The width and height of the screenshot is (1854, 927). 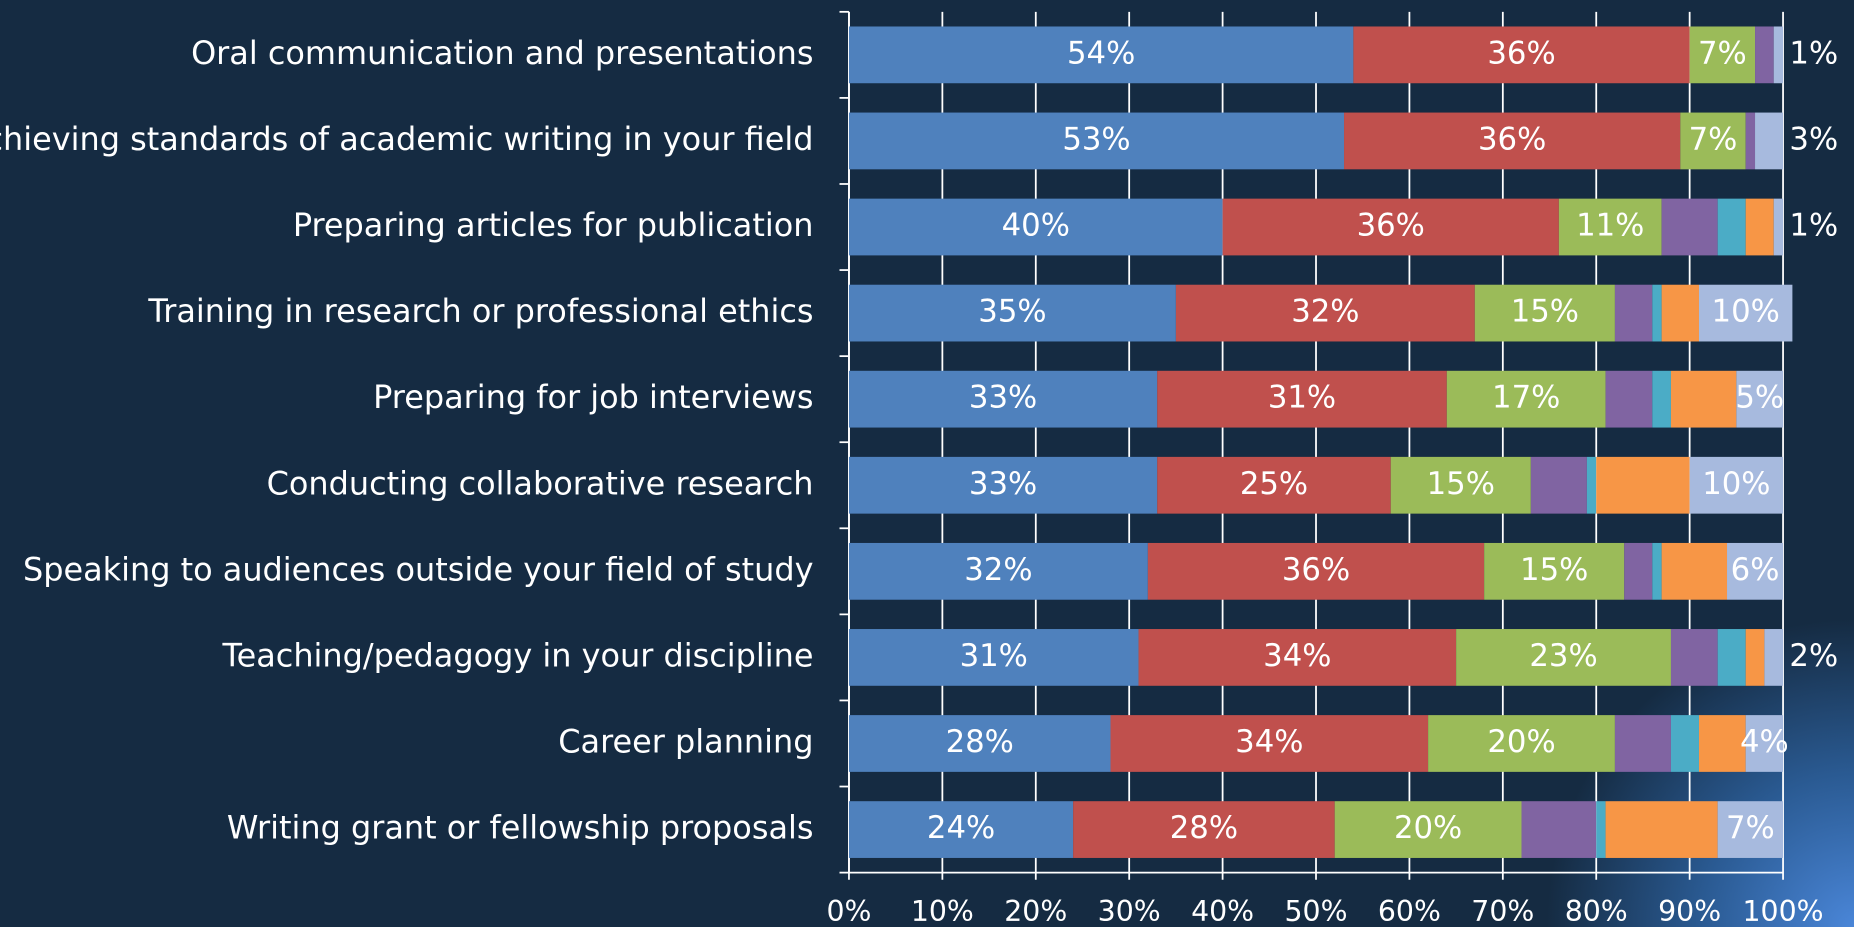 I want to click on data-label: 5%, so click(x=1759, y=398).